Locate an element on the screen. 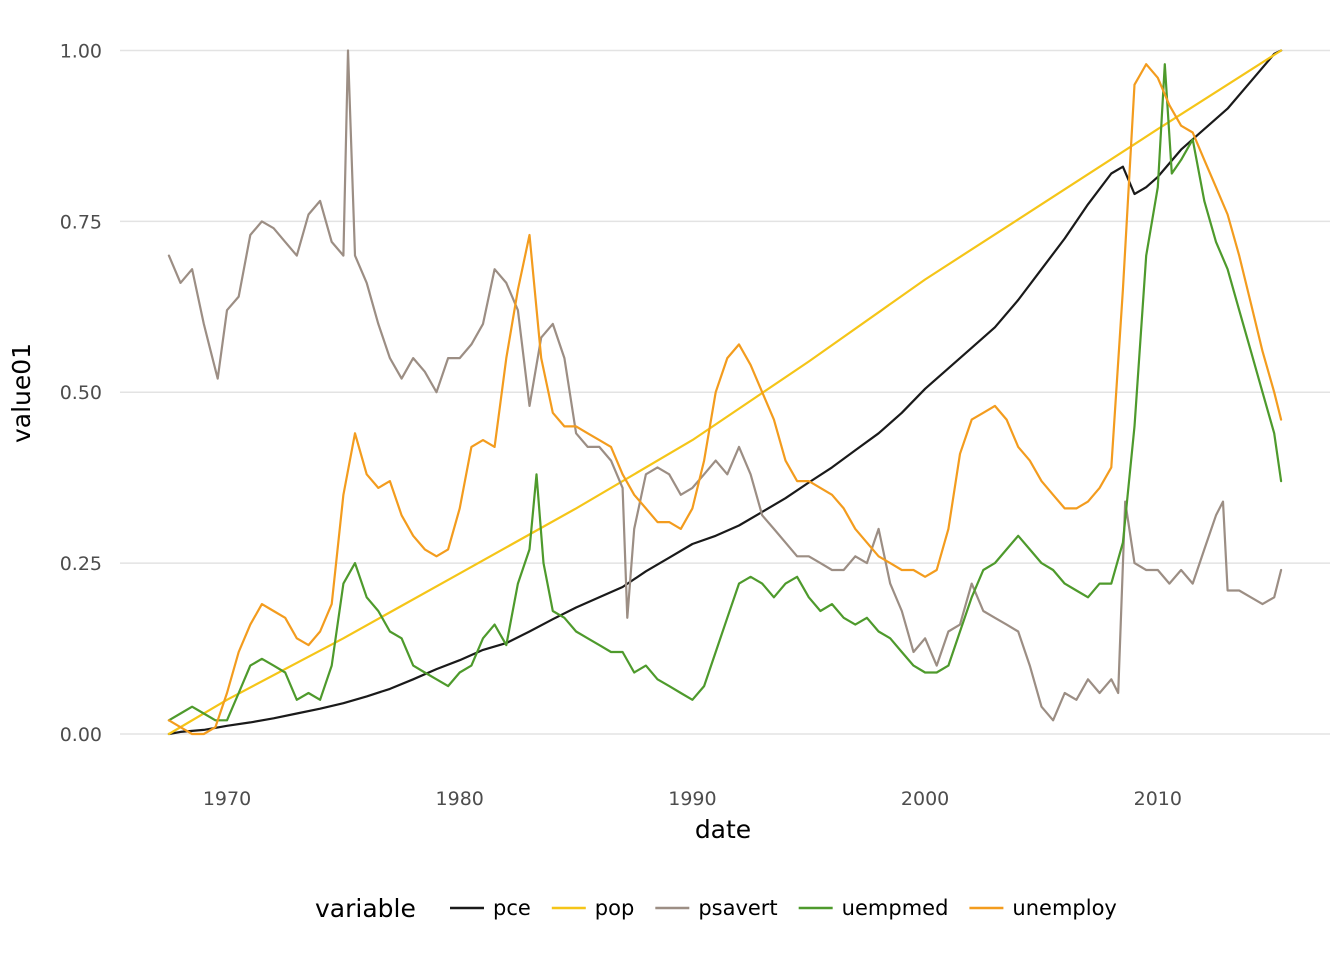  y-tick-label: 0.25 is located at coordinates (81, 564).